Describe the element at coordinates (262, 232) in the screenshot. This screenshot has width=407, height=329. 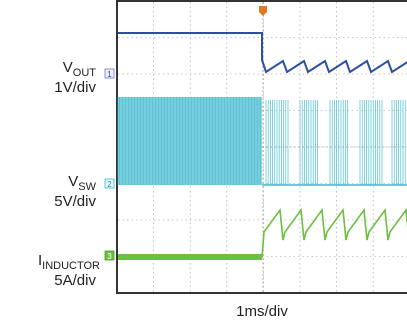
I see `inductor-trace` at that location.